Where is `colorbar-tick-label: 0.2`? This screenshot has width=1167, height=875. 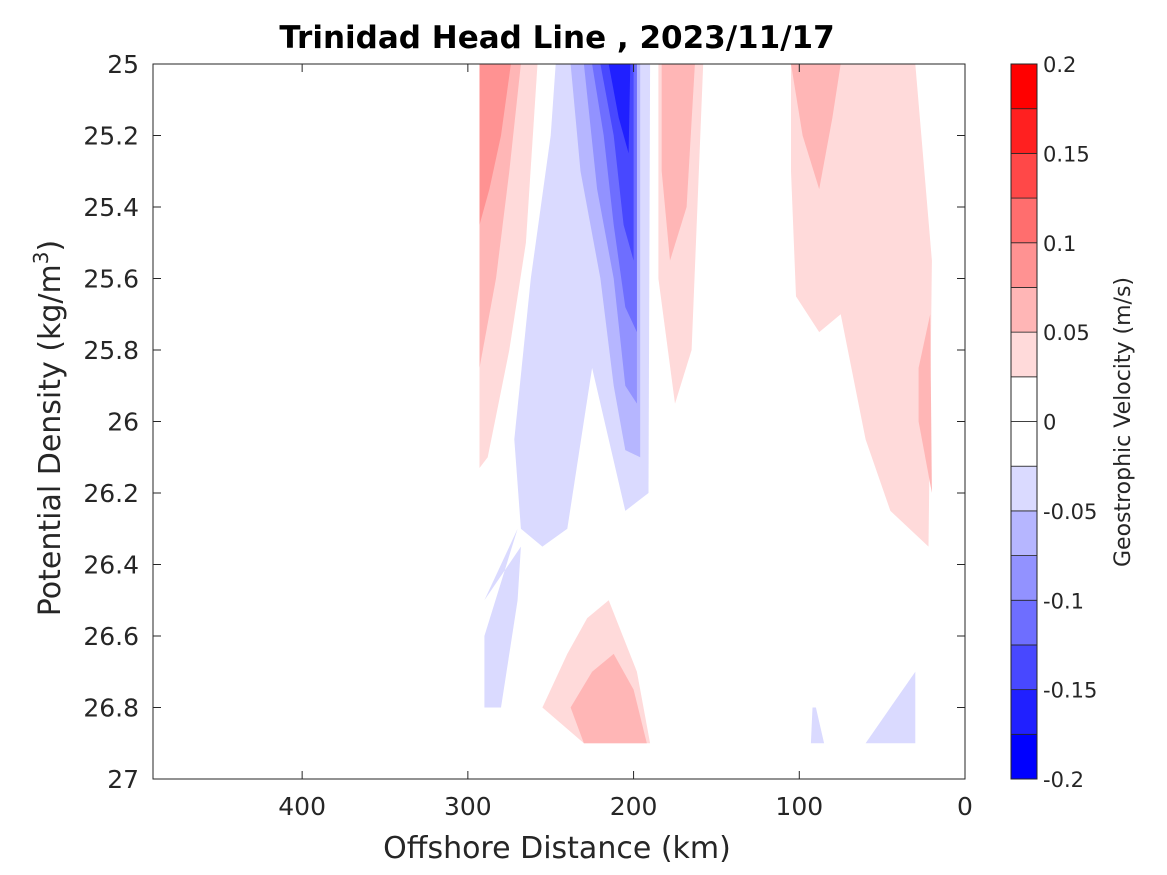
colorbar-tick-label: 0.2 is located at coordinates (1059, 65).